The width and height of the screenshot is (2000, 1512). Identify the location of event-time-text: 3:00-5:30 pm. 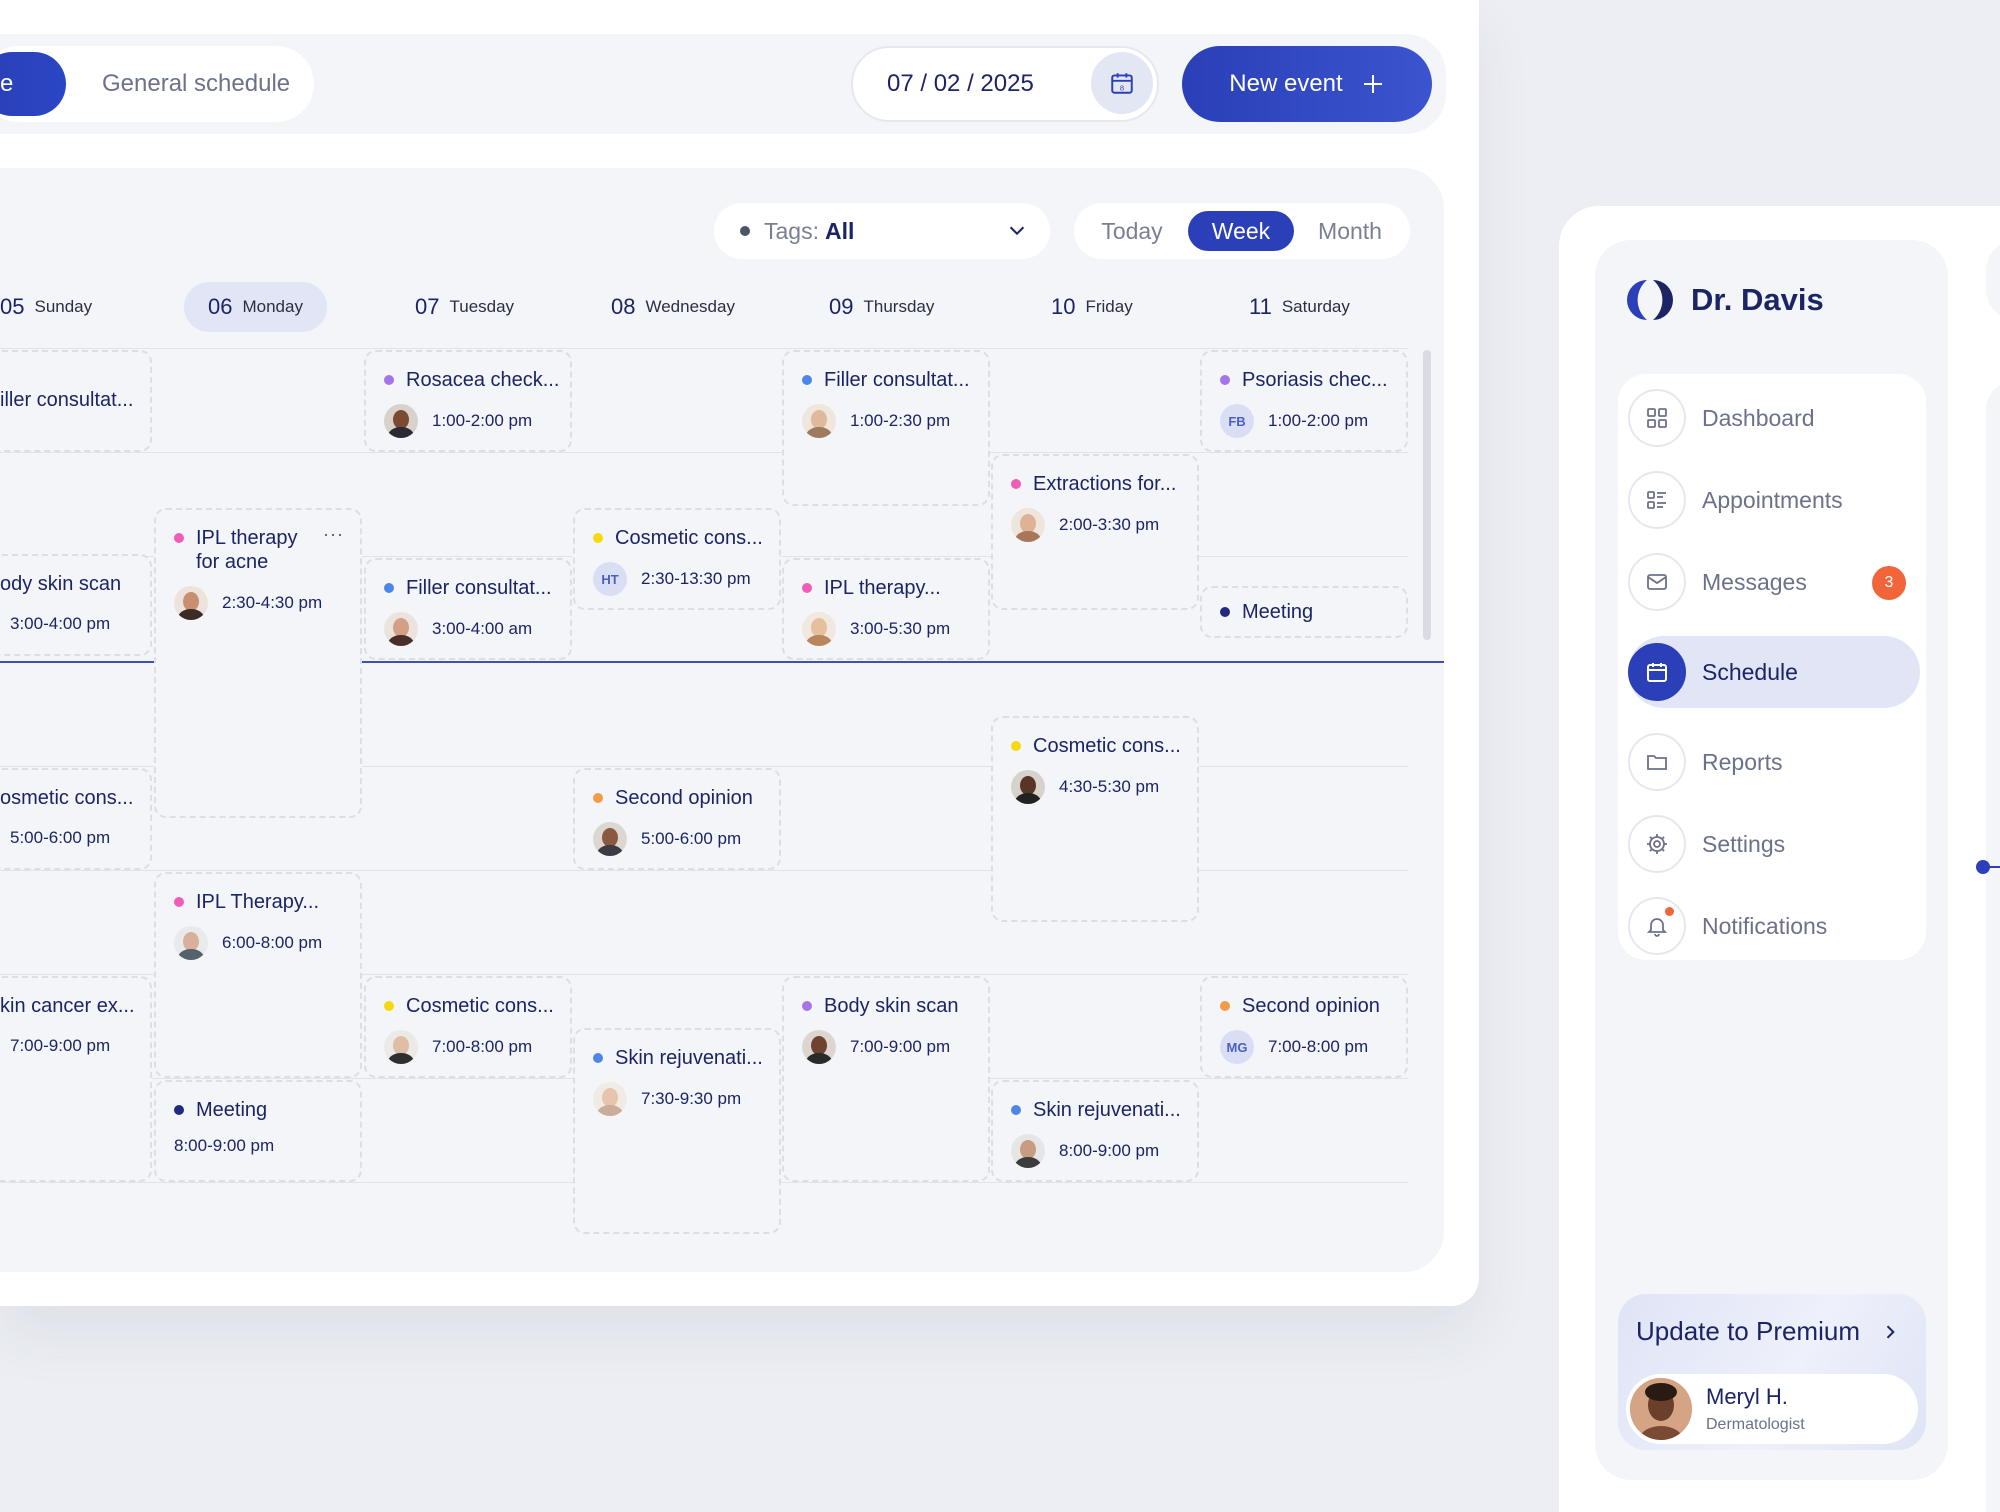
(900, 628).